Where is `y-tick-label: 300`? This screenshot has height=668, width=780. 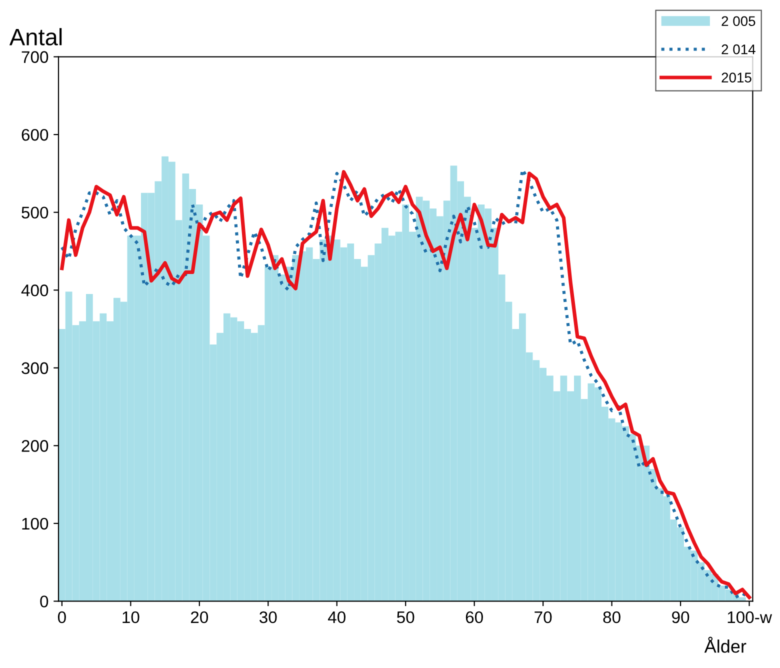
y-tick-label: 300 is located at coordinates (35, 368).